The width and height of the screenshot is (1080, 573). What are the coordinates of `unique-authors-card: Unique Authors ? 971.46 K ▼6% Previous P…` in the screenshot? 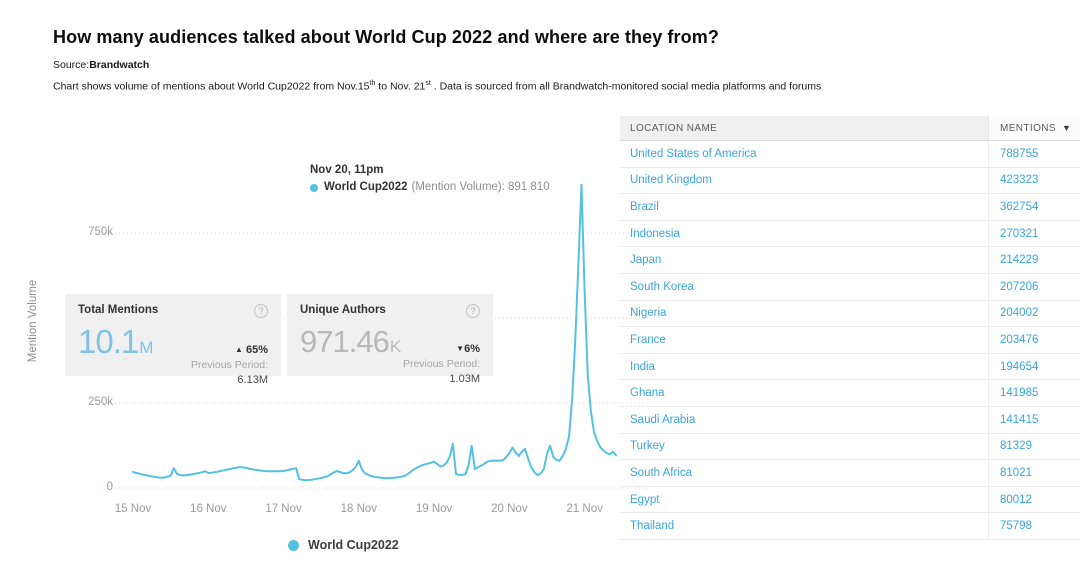 It's located at (390, 339).